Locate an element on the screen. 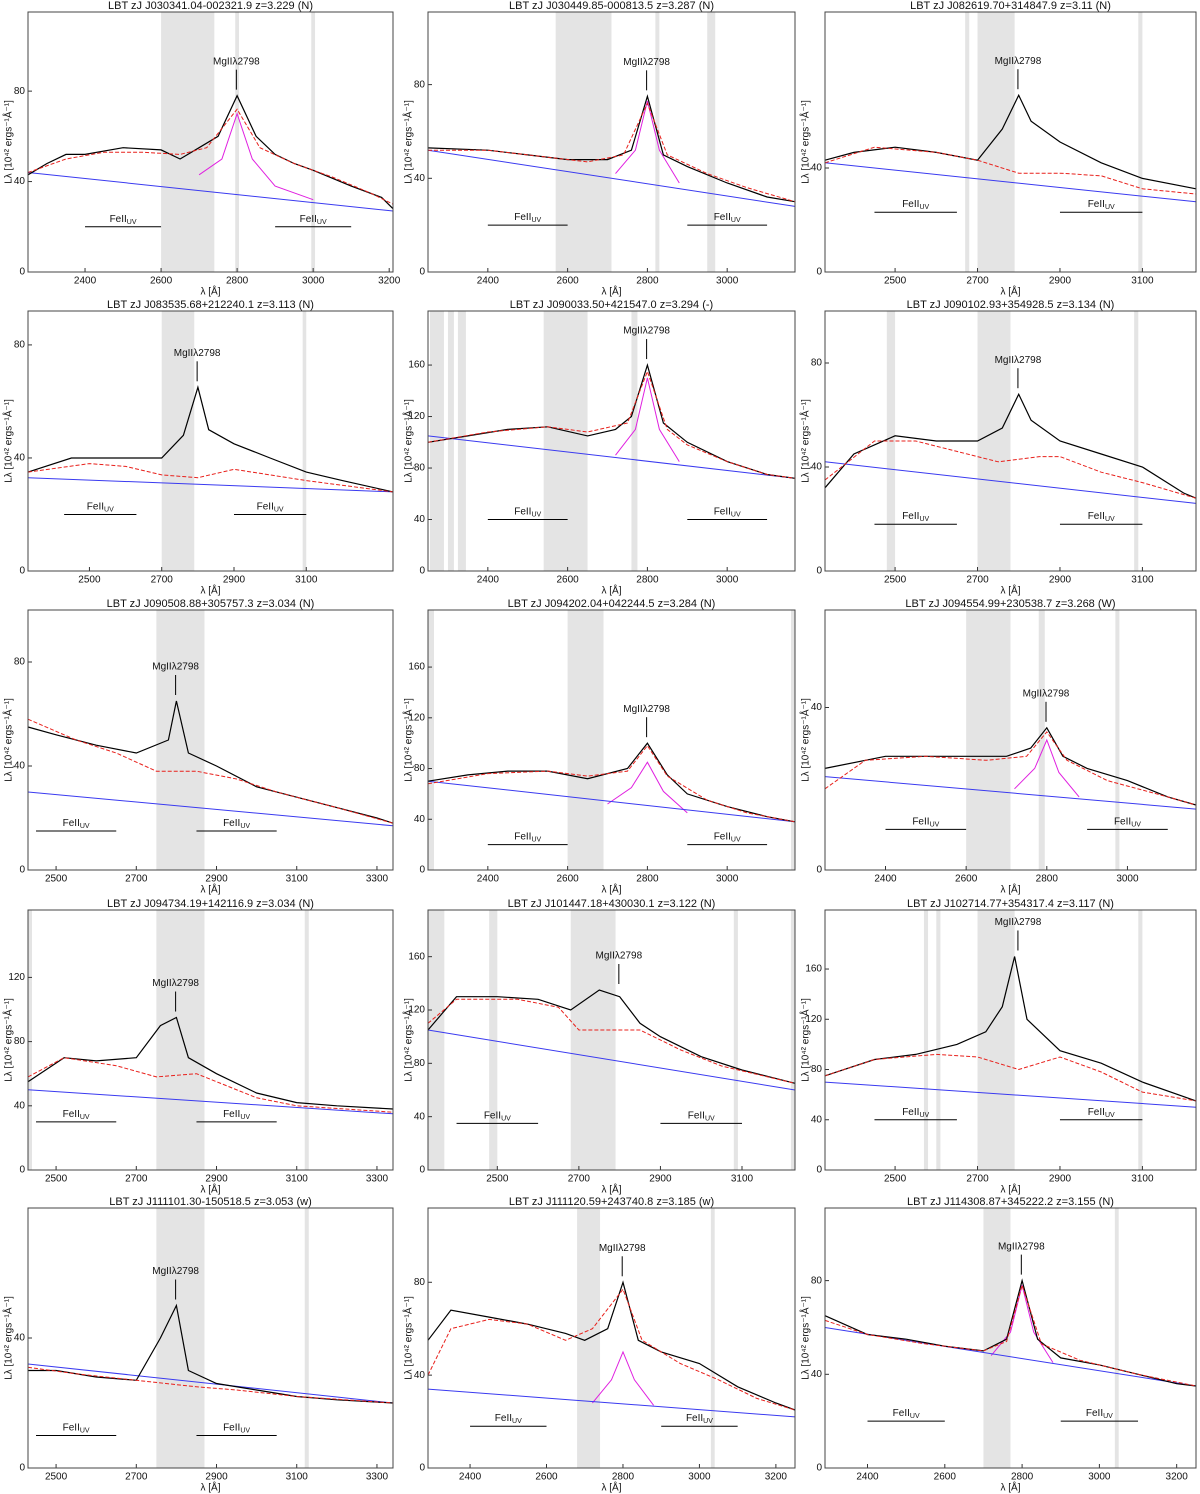  panel-title: LBT zJ J030449.85-000813.5 z=3.287 (N) is located at coordinates (611, 6).